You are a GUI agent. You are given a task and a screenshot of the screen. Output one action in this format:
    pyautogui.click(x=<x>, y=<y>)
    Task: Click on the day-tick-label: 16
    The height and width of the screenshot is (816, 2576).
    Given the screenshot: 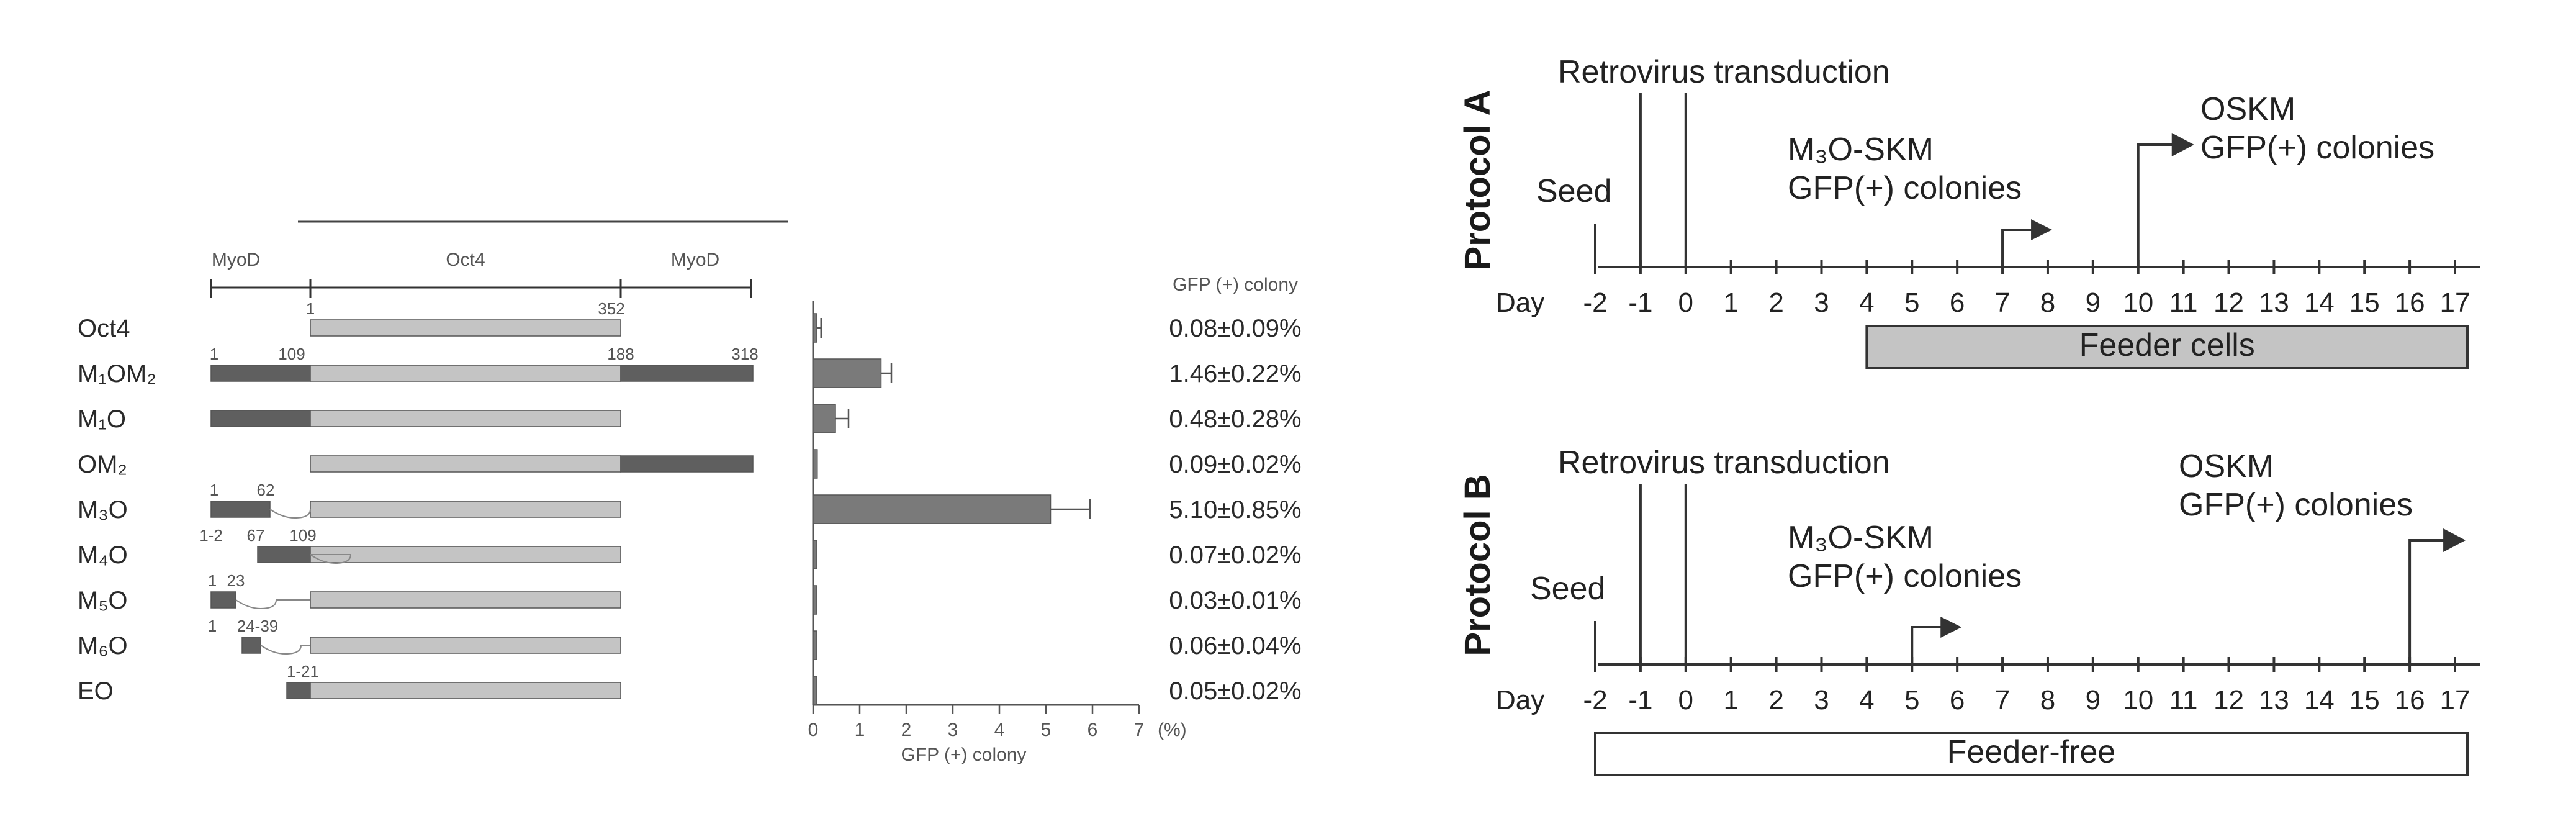 What is the action you would take?
    pyautogui.click(x=2410, y=303)
    